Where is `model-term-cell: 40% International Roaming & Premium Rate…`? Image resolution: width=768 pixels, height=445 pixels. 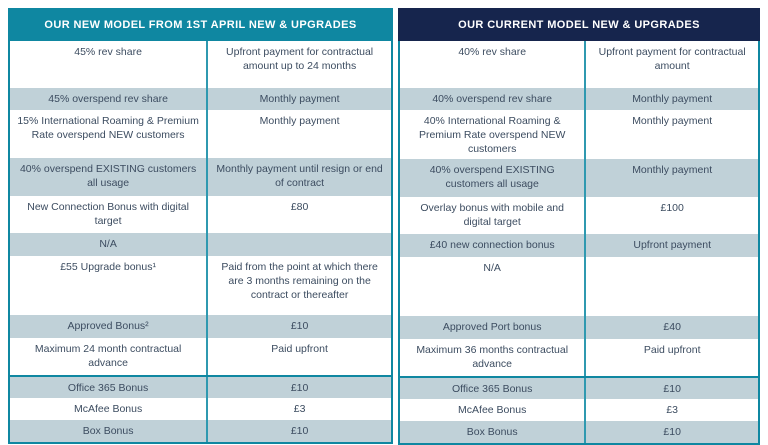
model-term-cell: 40% International Roaming & Premium Rate… is located at coordinates (492, 135).